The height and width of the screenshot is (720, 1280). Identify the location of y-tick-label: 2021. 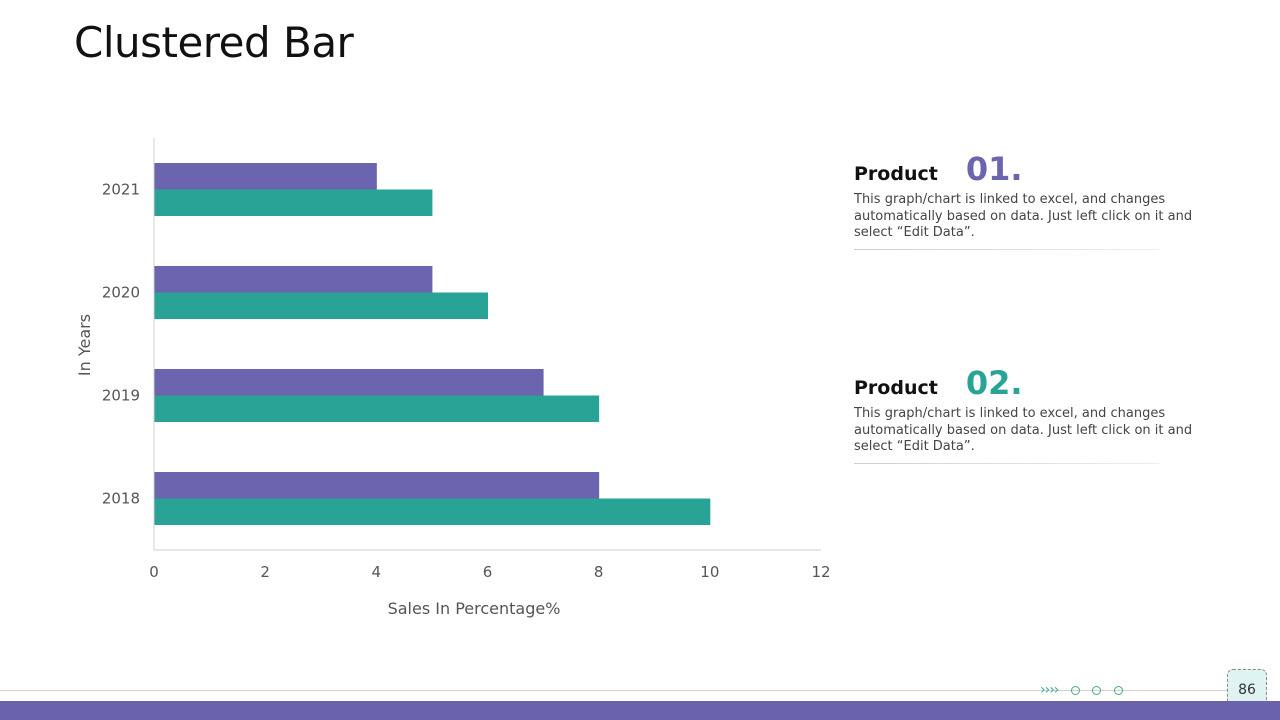
(121, 190).